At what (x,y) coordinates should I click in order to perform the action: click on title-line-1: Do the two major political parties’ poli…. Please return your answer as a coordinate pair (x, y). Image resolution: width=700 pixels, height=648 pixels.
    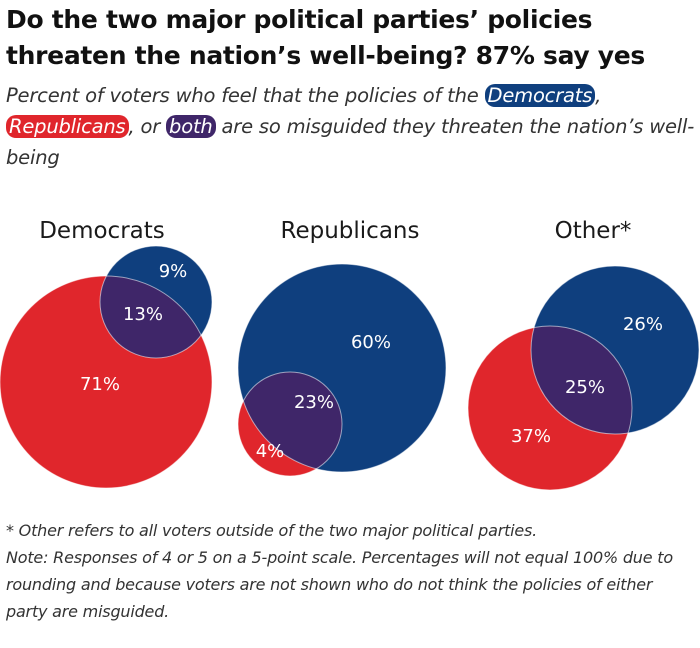
    Looking at the image, I should click on (299, 19).